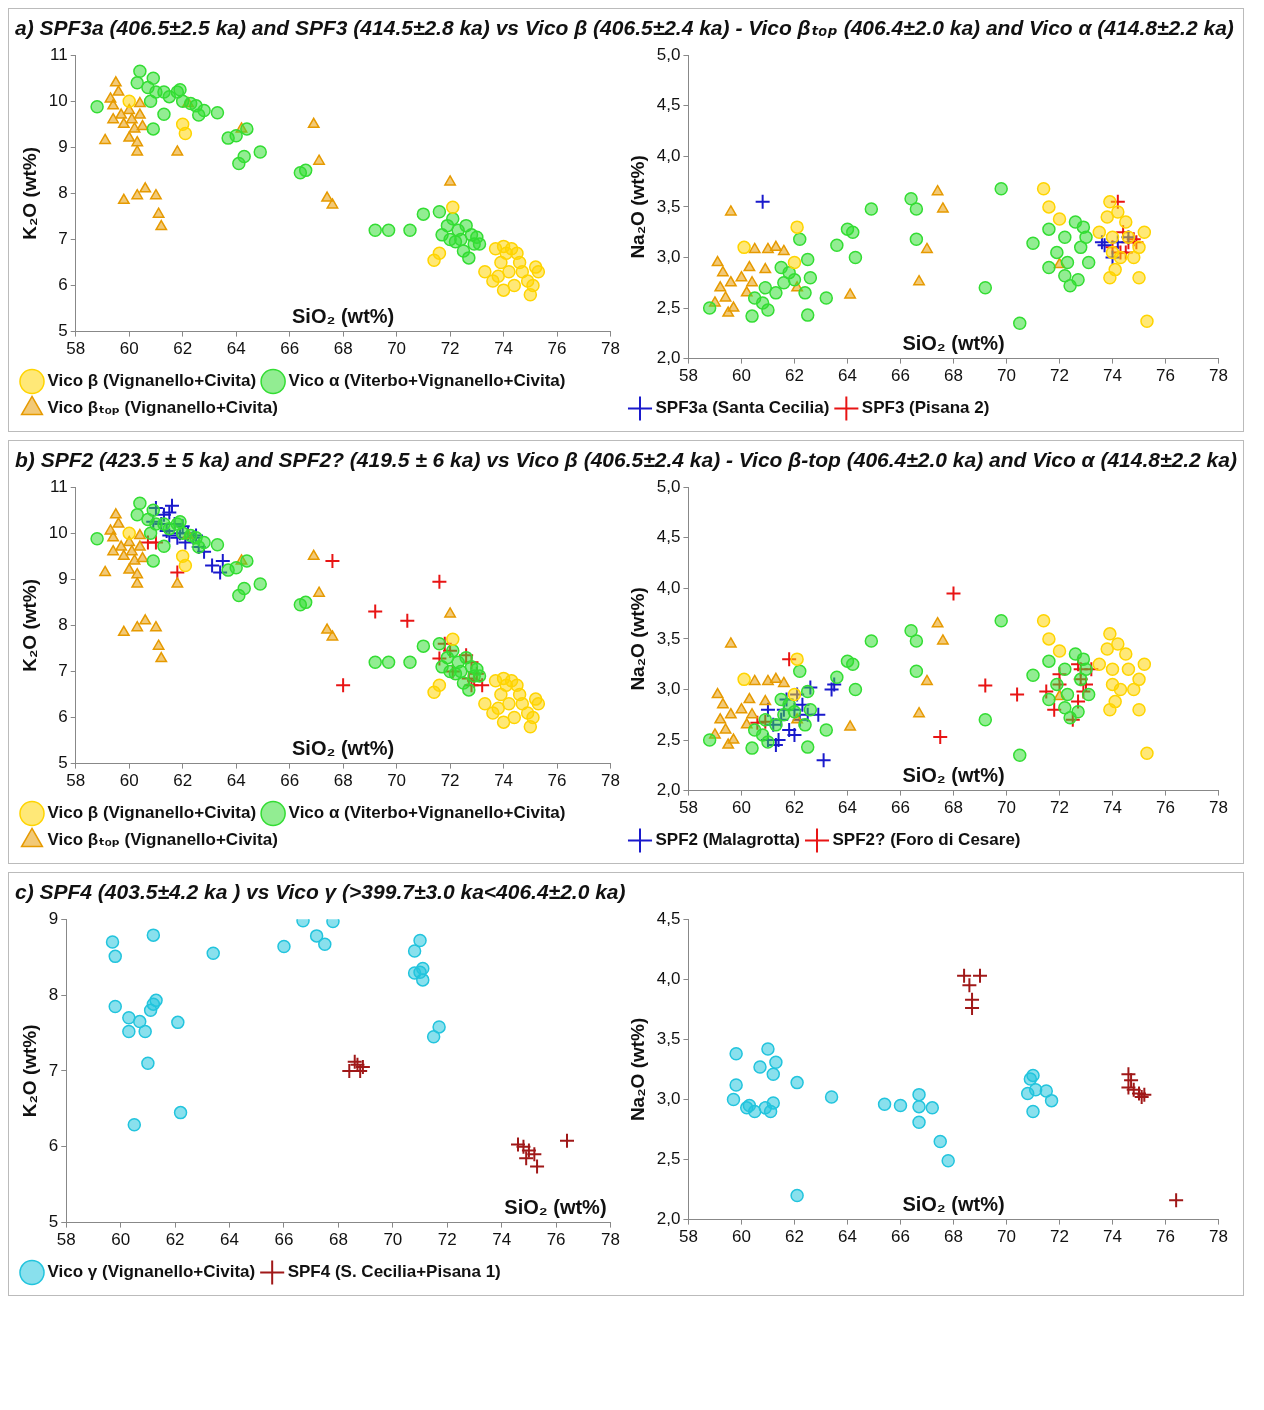 This screenshot has width=1264, height=1410. What do you see at coordinates (59, 54) in the screenshot?
I see `y-tick-label: 11` at bounding box center [59, 54].